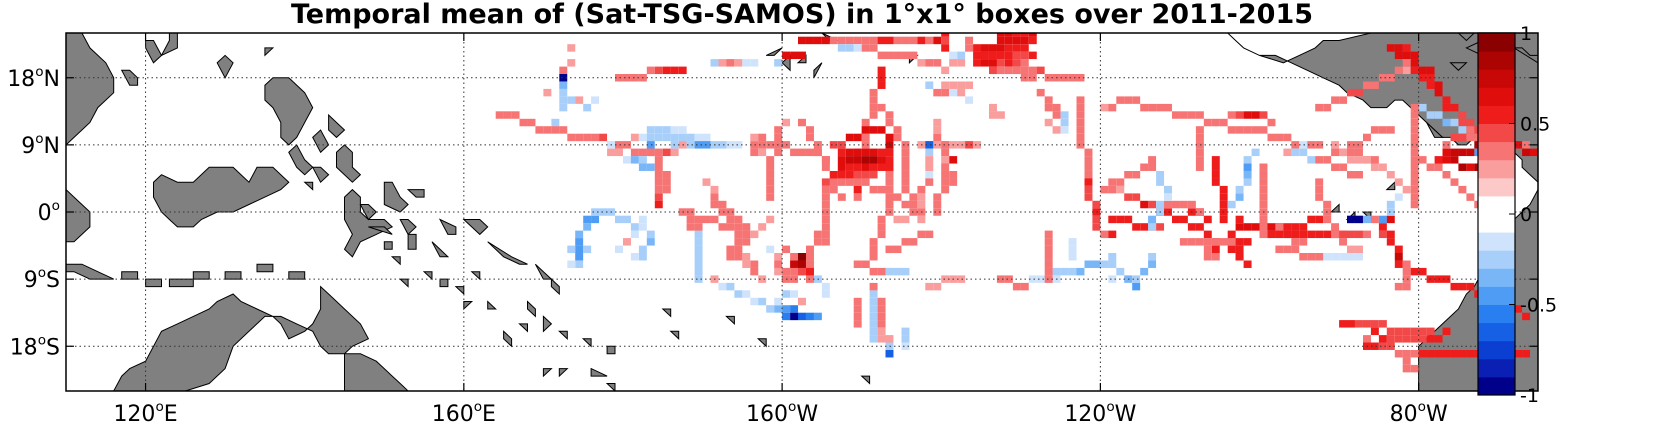 This screenshot has width=1657, height=447. Describe the element at coordinates (1517, 215) in the screenshot. I see `colorbar: 1 0.5 0 -0.5 -1` at that location.